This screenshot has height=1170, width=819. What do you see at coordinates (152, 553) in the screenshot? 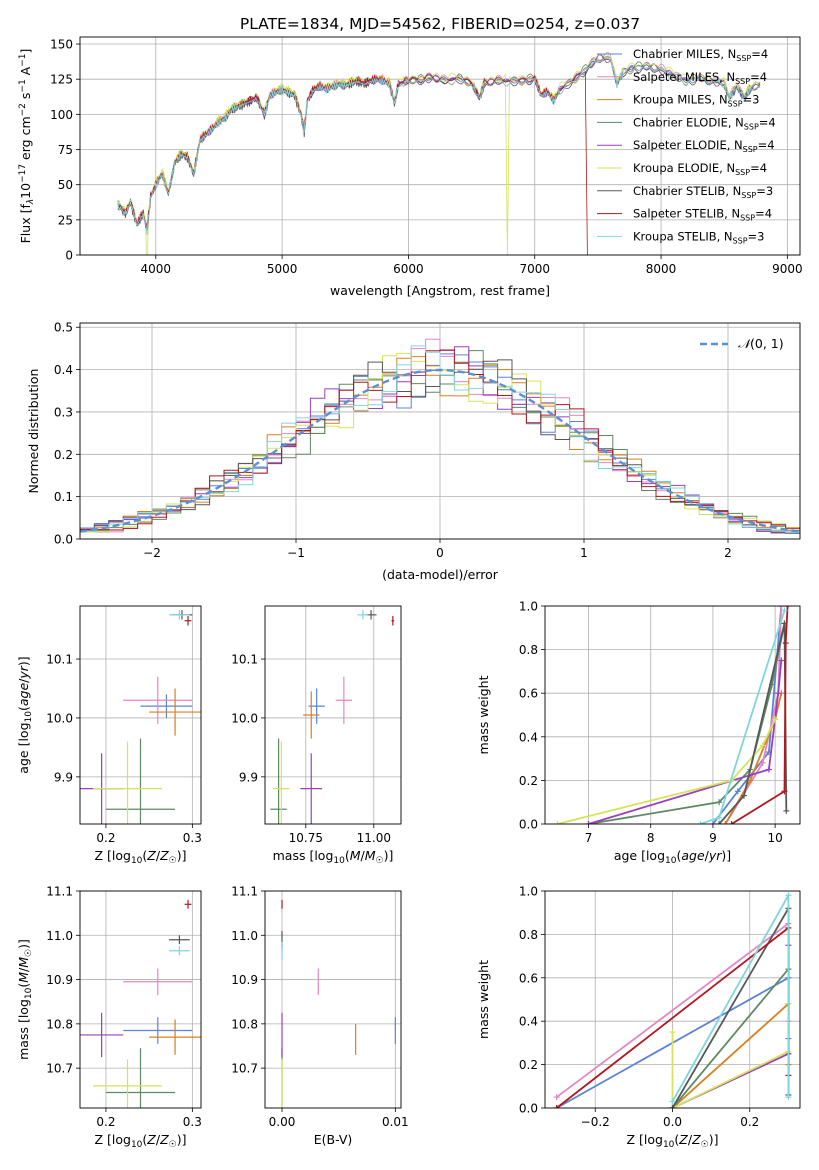
I see `x-tick-label: −2` at bounding box center [152, 553].